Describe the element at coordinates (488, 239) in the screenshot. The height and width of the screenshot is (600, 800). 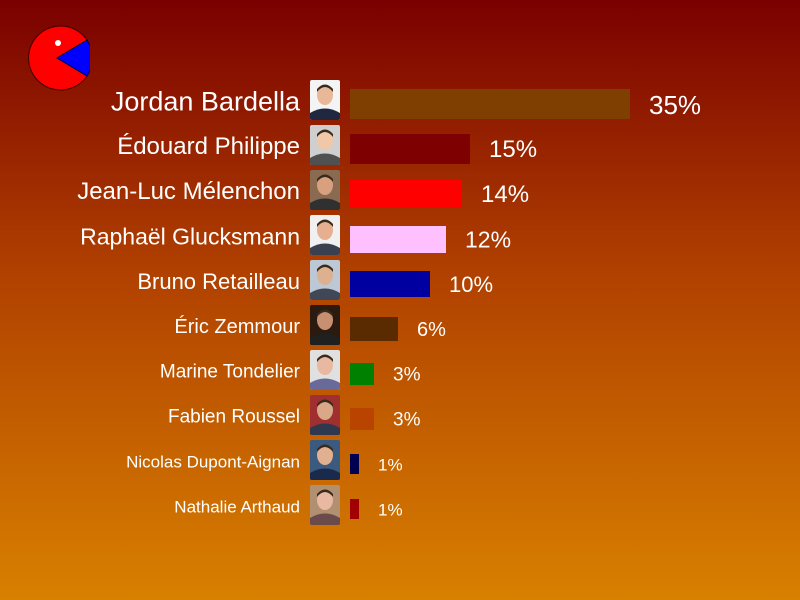
I see `value-label: 12%` at that location.